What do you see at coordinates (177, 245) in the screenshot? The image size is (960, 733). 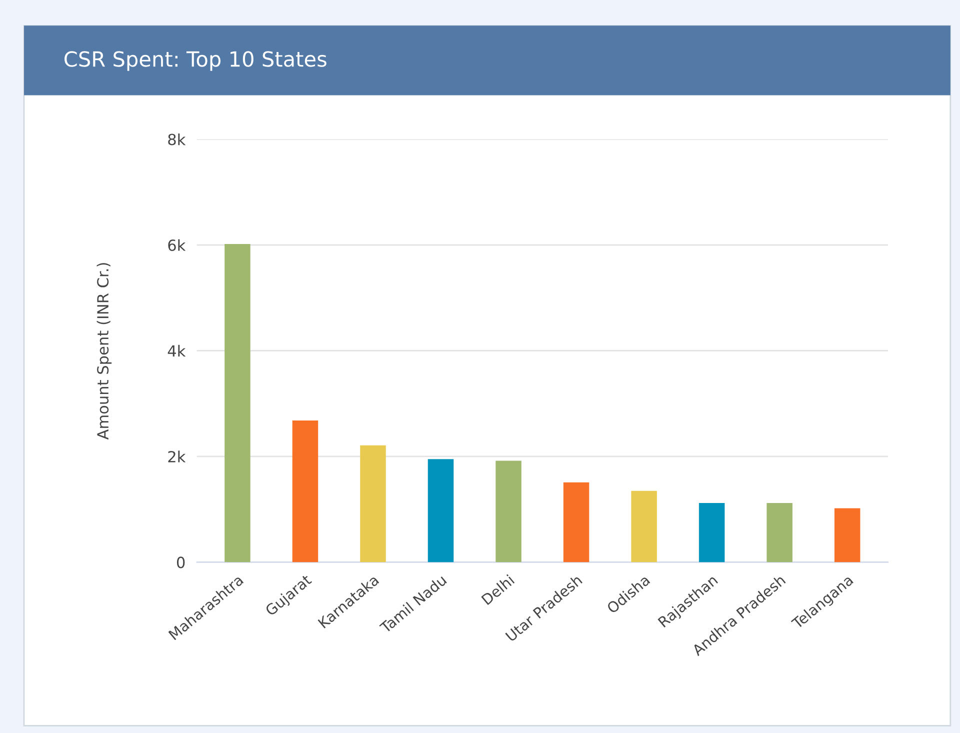 I see `y-tick-label: 6k` at bounding box center [177, 245].